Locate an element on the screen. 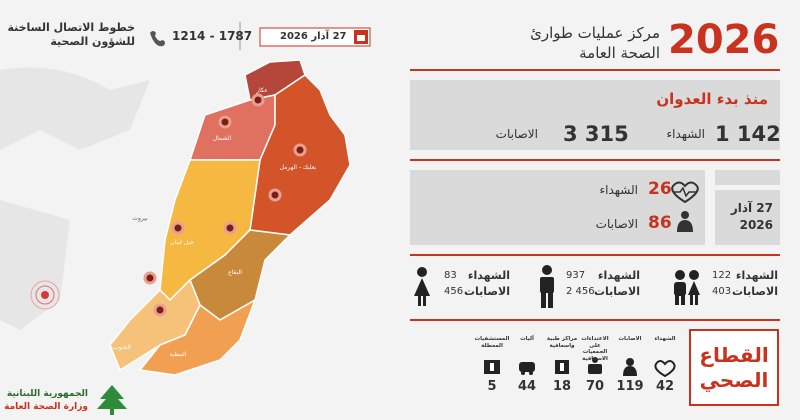  daily-killed-label: الشهداء is located at coordinates (618, 190).